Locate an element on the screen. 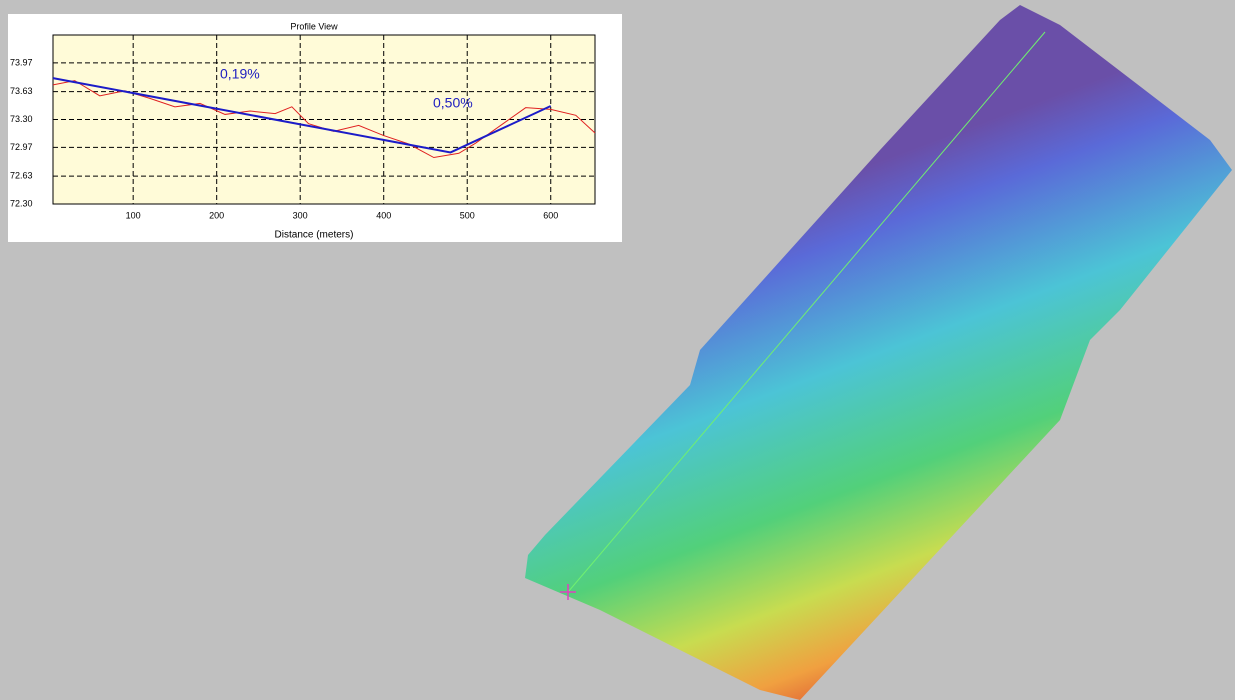 Image resolution: width=1235 pixels, height=700 pixels. y-tick-label: 73.97 is located at coordinates (21, 62).